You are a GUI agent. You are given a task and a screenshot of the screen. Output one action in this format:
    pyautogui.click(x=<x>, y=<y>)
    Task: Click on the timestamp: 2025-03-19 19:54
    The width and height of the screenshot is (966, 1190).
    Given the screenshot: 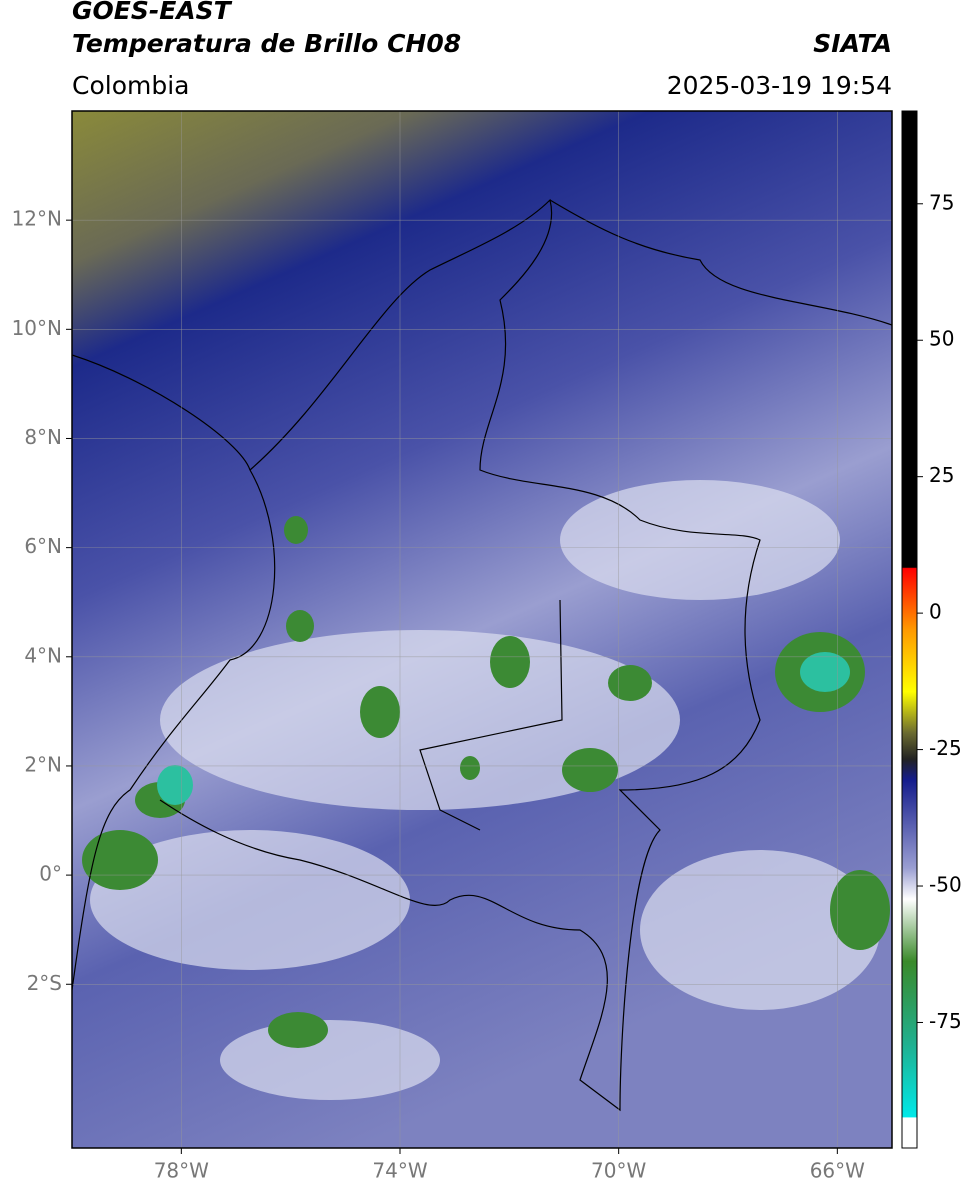 What is the action you would take?
    pyautogui.click(x=779, y=85)
    